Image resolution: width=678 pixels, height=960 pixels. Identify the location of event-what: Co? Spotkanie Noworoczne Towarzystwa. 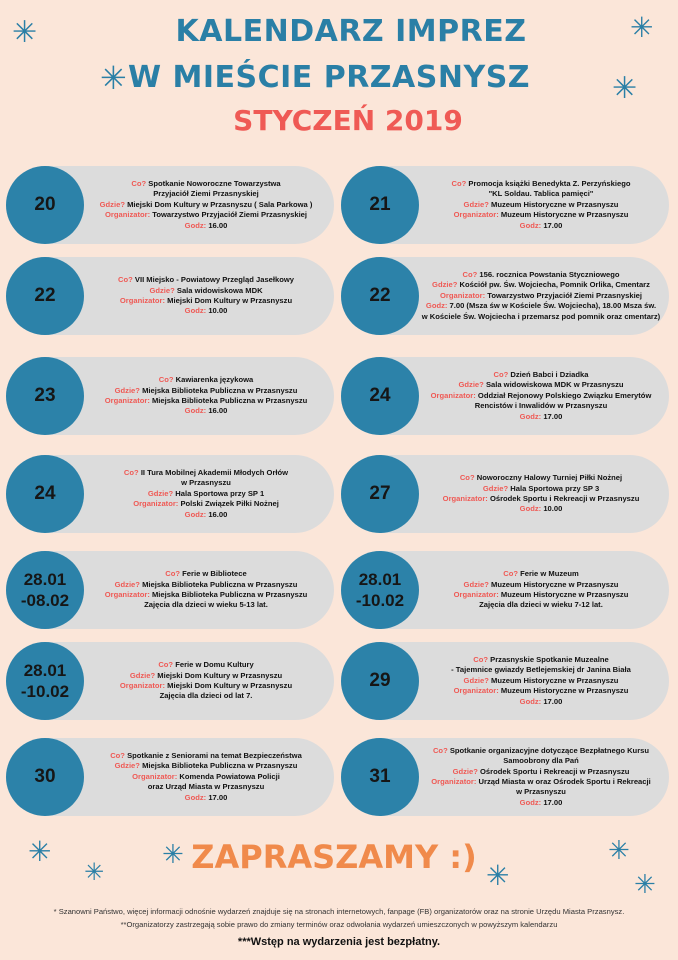
(205, 184).